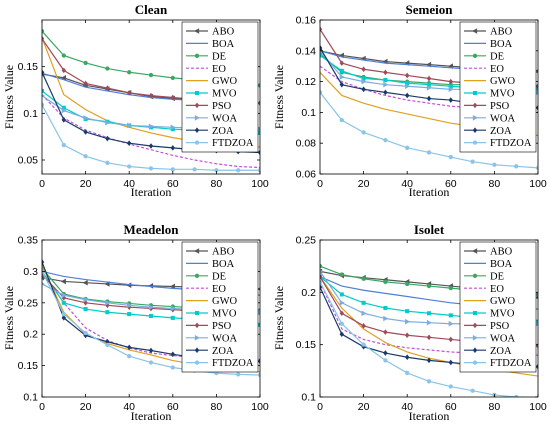 The height and width of the screenshot is (434, 550). I want to click on legend-label: ZOA, so click(223, 131).